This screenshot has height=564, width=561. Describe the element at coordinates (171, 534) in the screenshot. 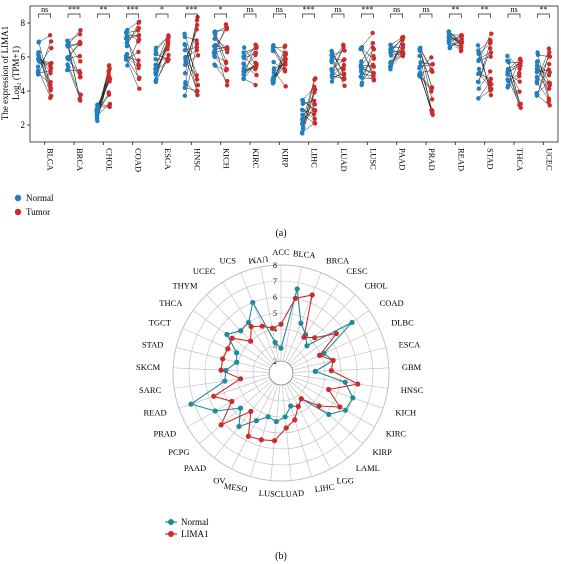

I see `legend-lima1-marker` at that location.